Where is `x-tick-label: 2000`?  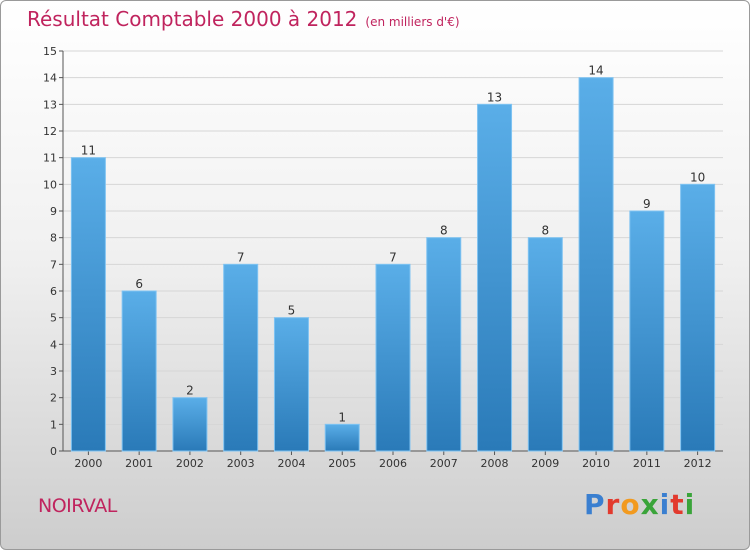
x-tick-label: 2000 is located at coordinates (88, 463).